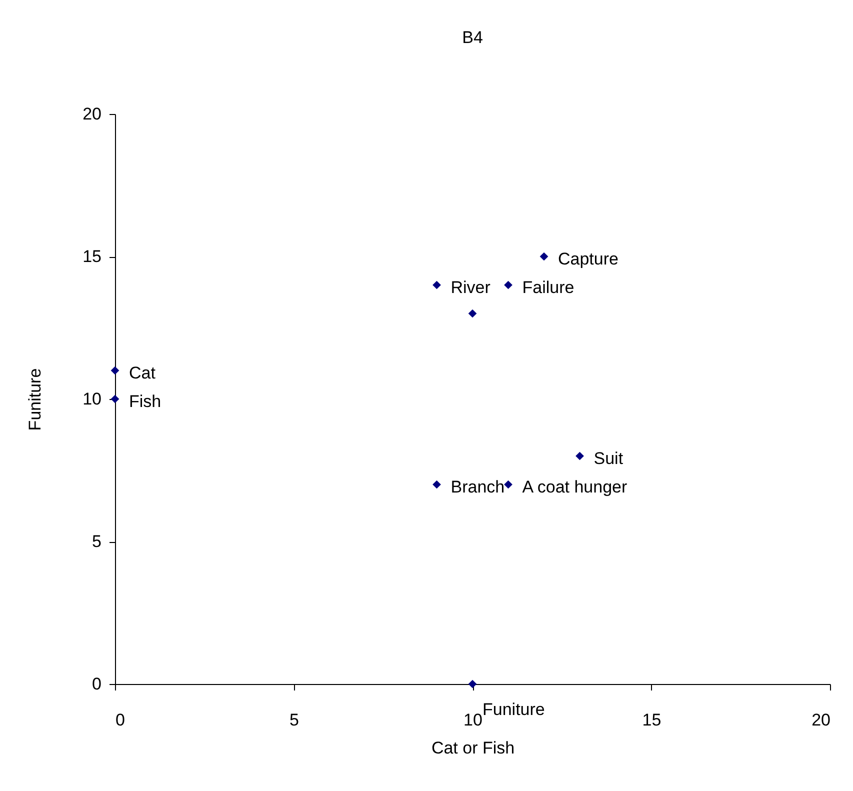 This screenshot has width=853, height=791. What do you see at coordinates (821, 720) in the screenshot?
I see `x-tick-label: 20` at bounding box center [821, 720].